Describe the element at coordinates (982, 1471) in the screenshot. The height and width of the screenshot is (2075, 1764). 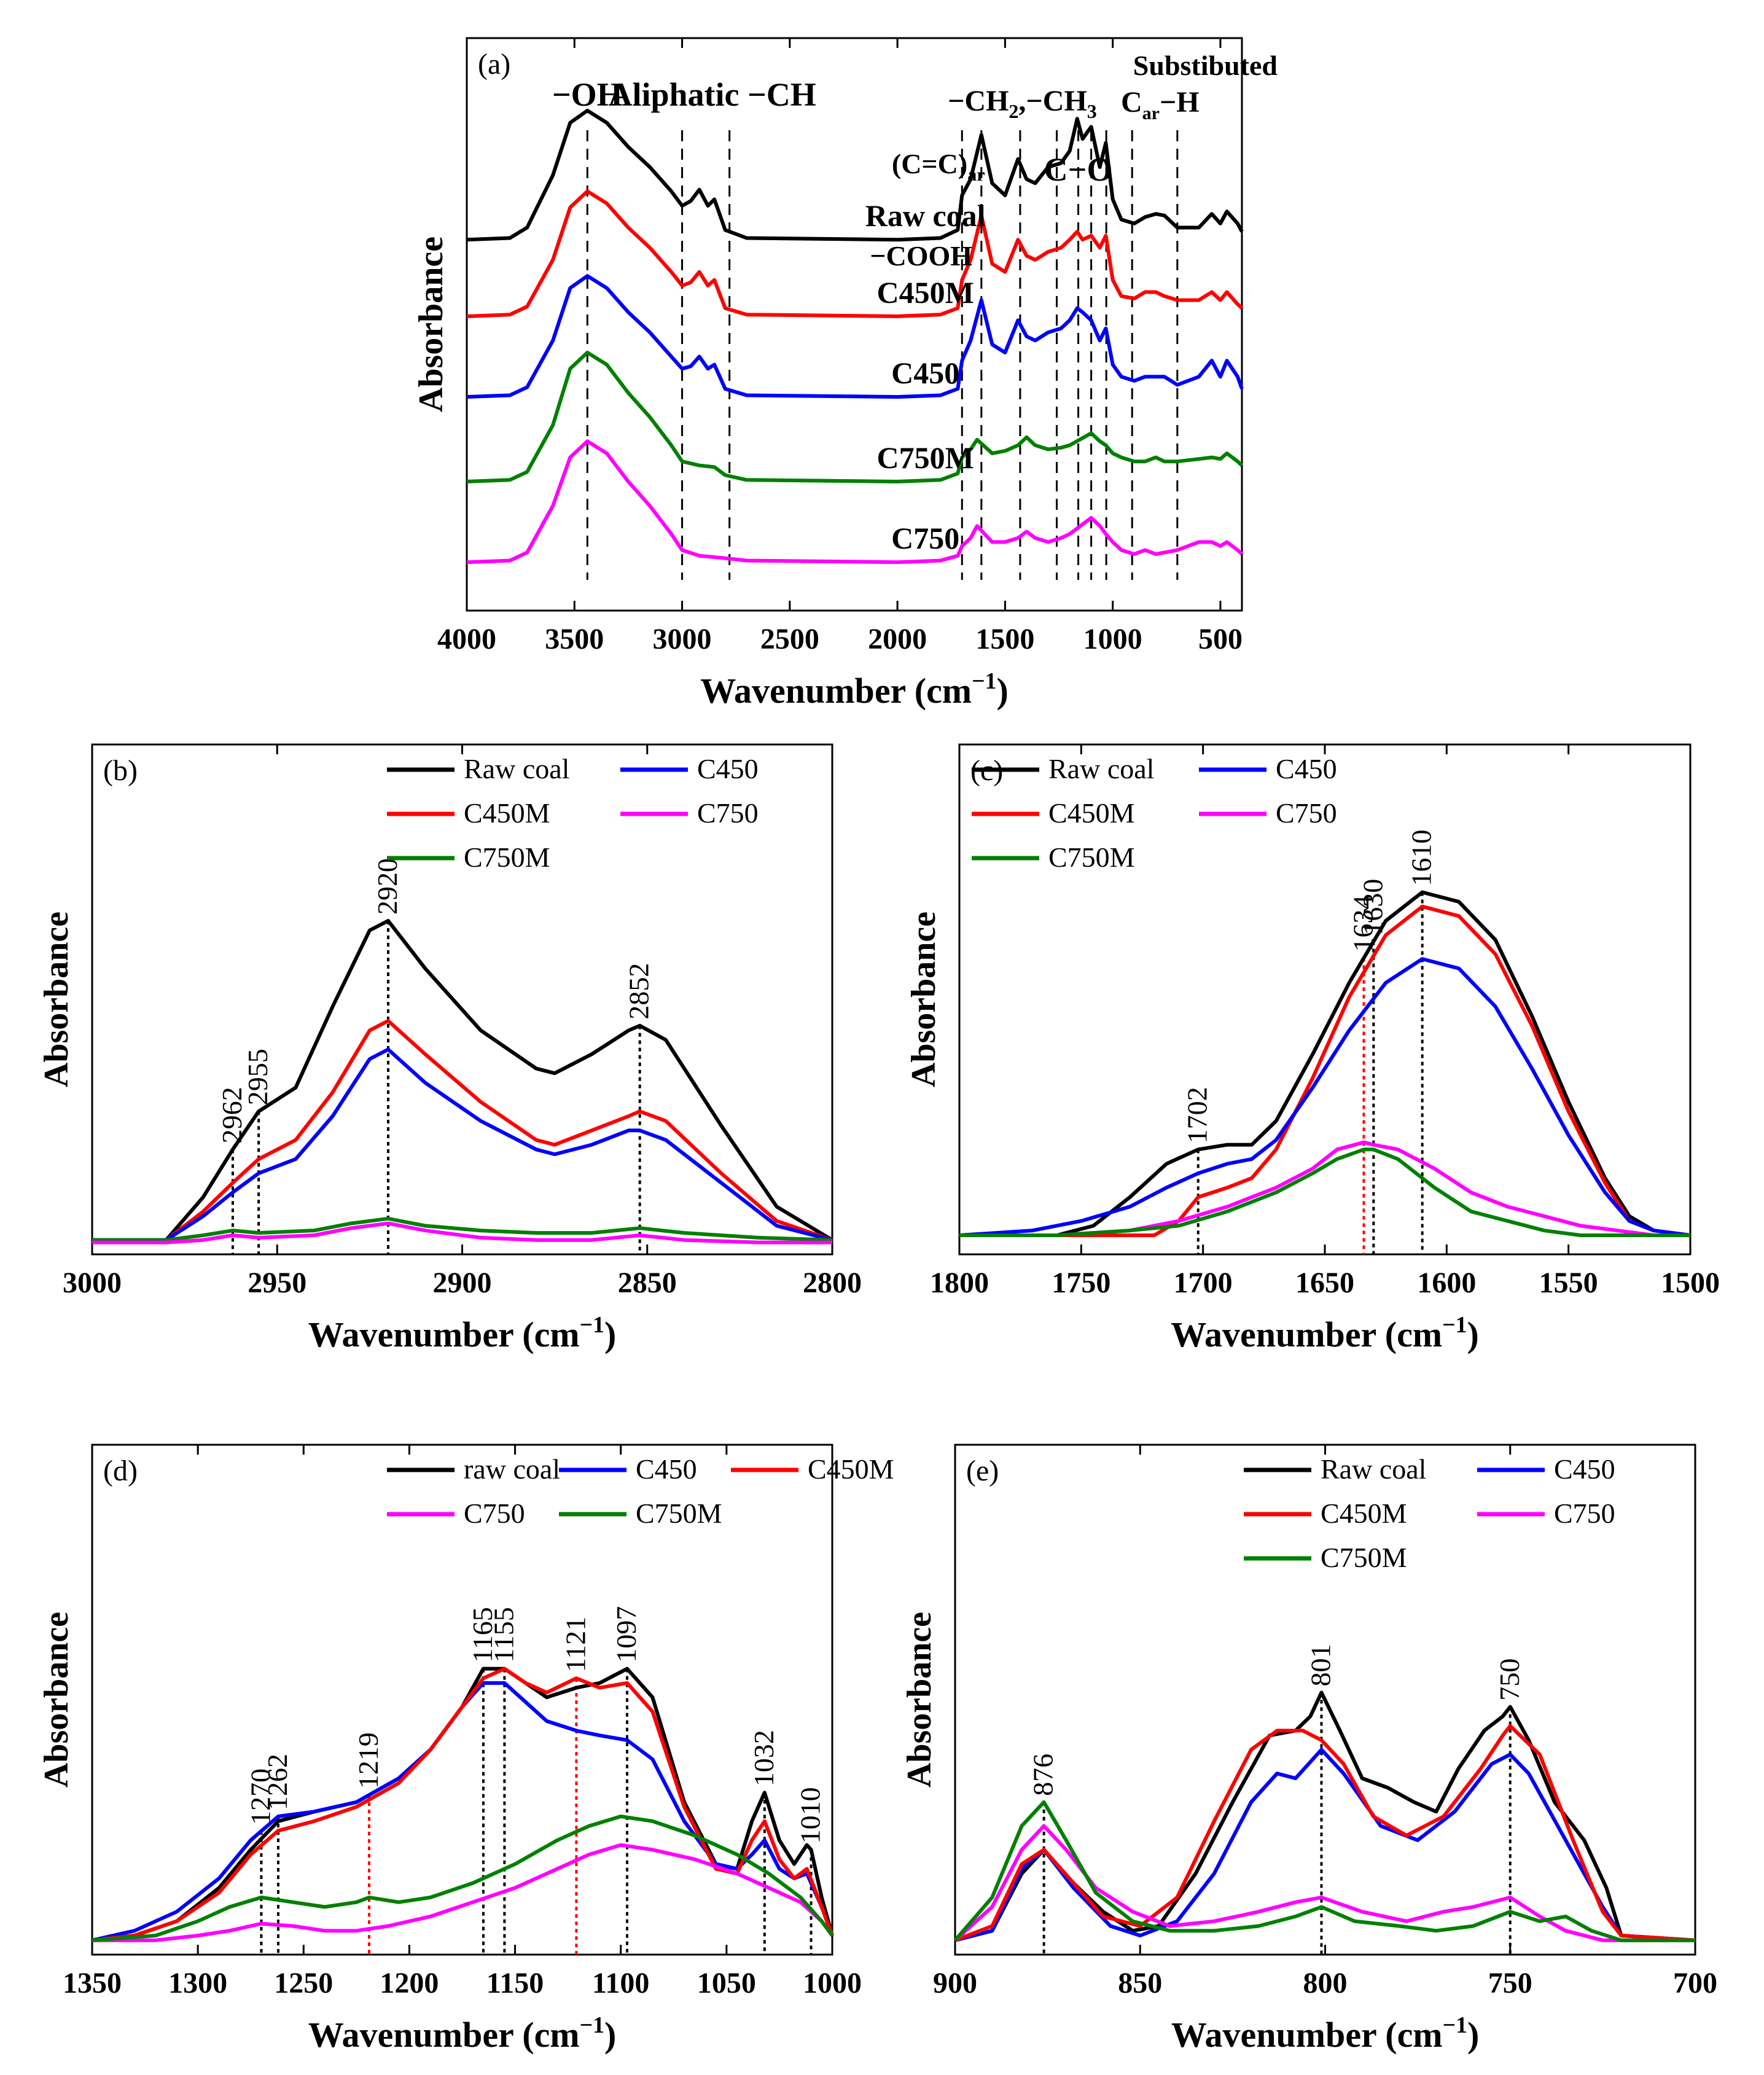
I see `panel-label: (e)` at that location.